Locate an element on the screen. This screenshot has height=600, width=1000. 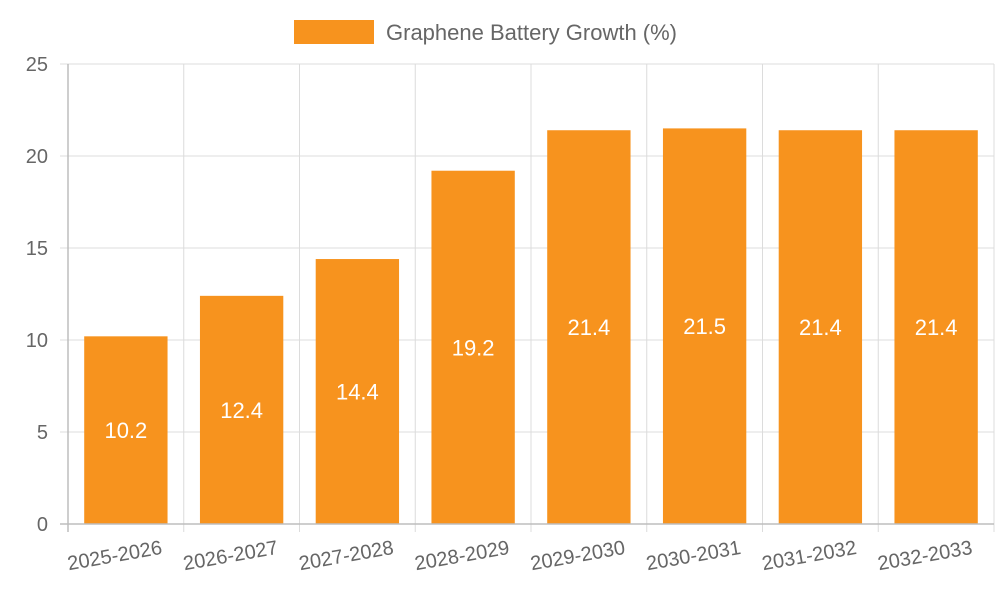
bar-value-label: 12.4 is located at coordinates (241, 410).